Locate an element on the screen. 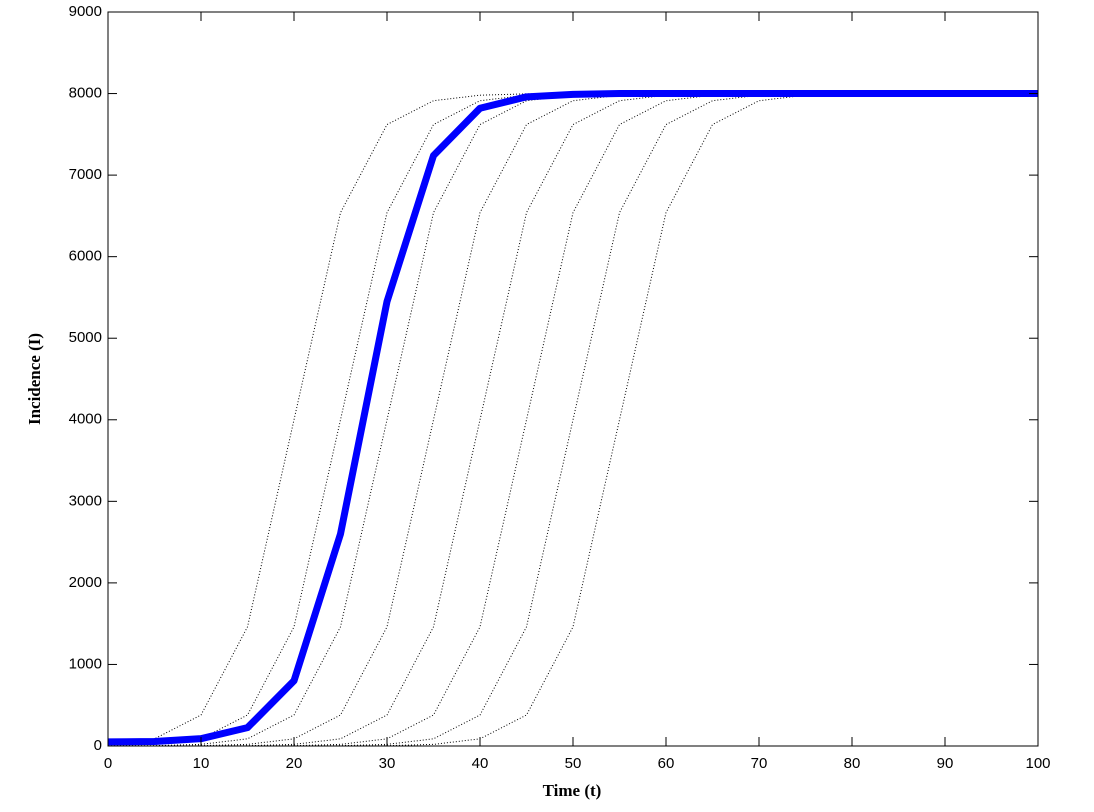 The height and width of the screenshot is (812, 1094). x-tick-label: 0 is located at coordinates (108, 763).